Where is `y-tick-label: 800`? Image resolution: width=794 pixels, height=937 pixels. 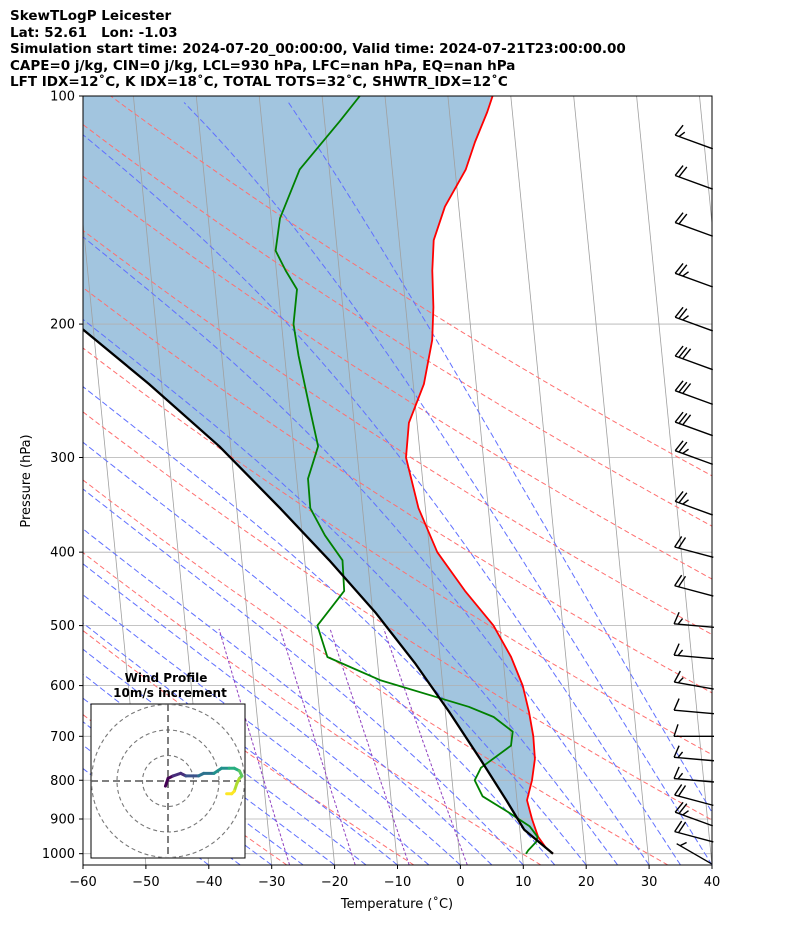
y-tick-label: 800 is located at coordinates (62, 781).